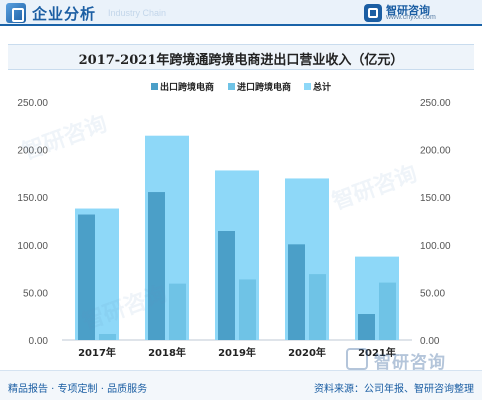 The height and width of the screenshot is (400, 482). Describe the element at coordinates (430, 341) in the screenshot. I see `y2-tick-label: 0.00` at that location.